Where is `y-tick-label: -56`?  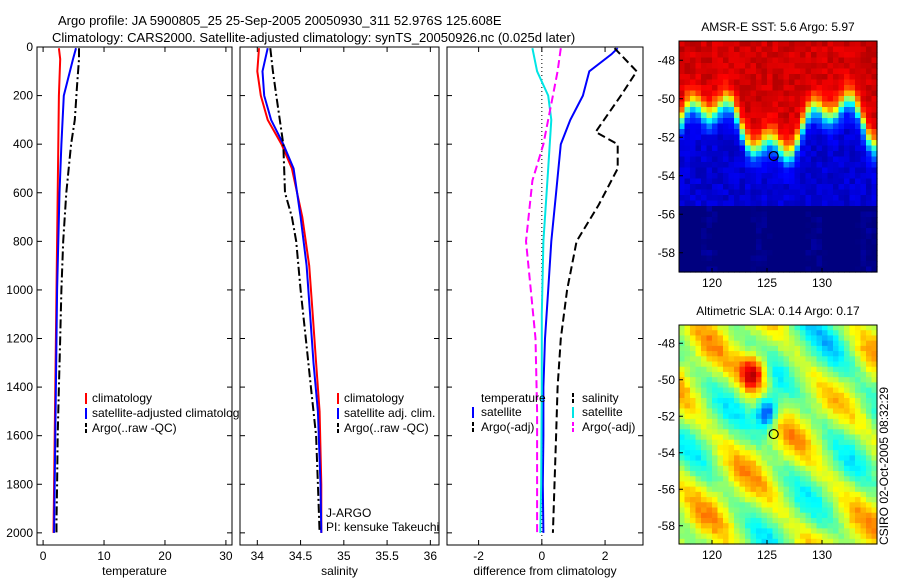
y-tick-label: -56 is located at coordinates (667, 489).